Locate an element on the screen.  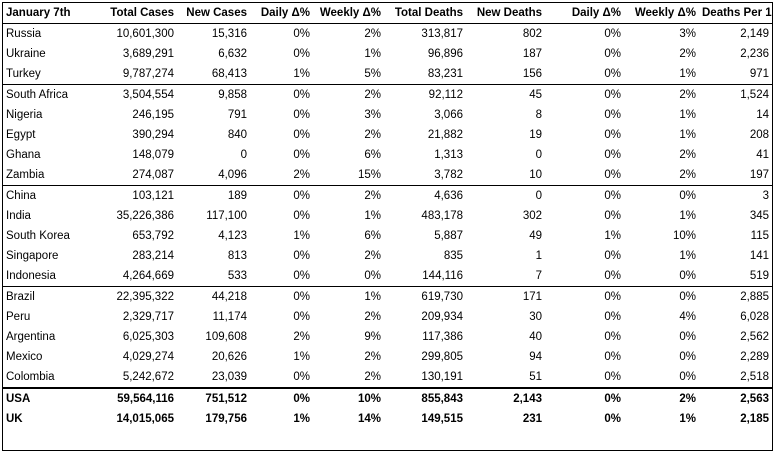
country-cell: Indonesia is located at coordinates (31, 276).